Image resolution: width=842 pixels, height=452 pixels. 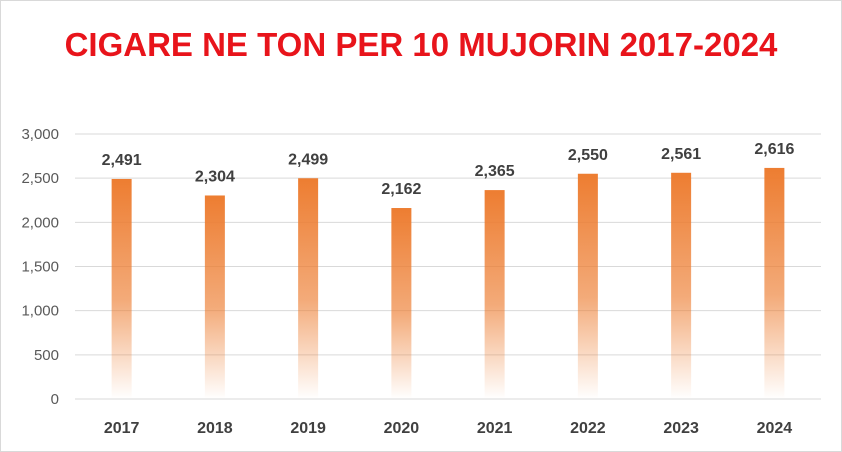 I want to click on data-label-2017: 2,491, so click(x=122, y=160).